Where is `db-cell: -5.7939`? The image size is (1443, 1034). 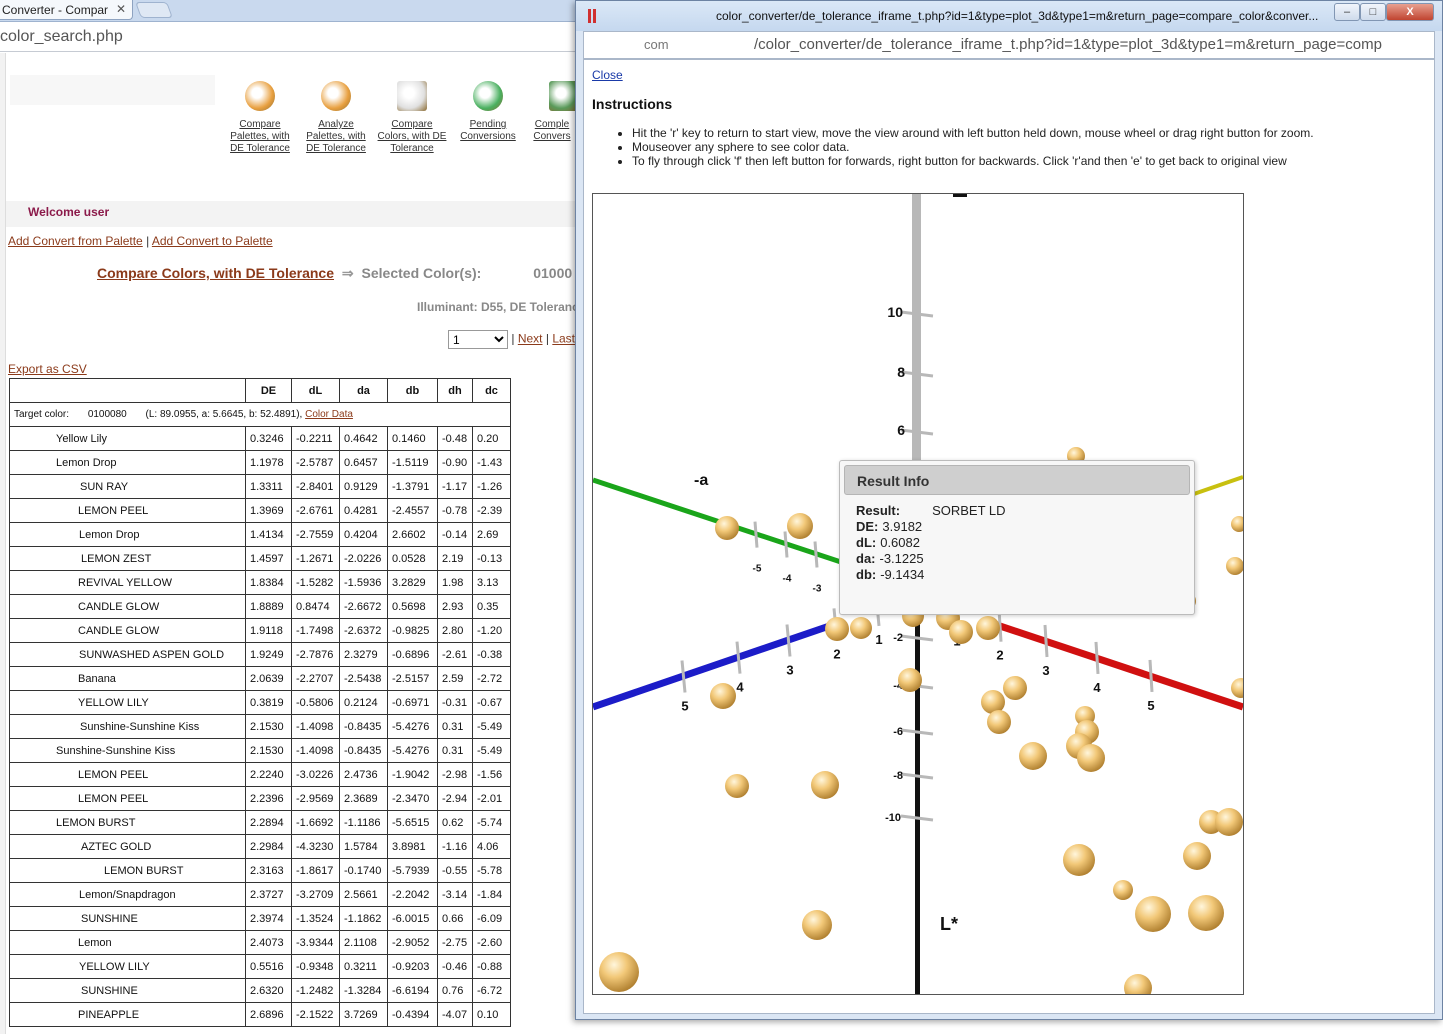 db-cell: -5.7939 is located at coordinates (412, 870).